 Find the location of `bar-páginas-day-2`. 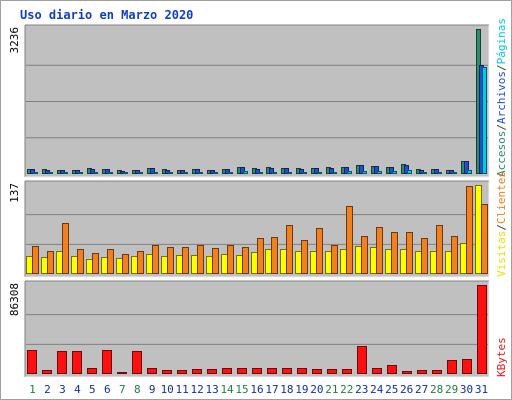

bar-páginas-day-2 is located at coordinates (50, 173).